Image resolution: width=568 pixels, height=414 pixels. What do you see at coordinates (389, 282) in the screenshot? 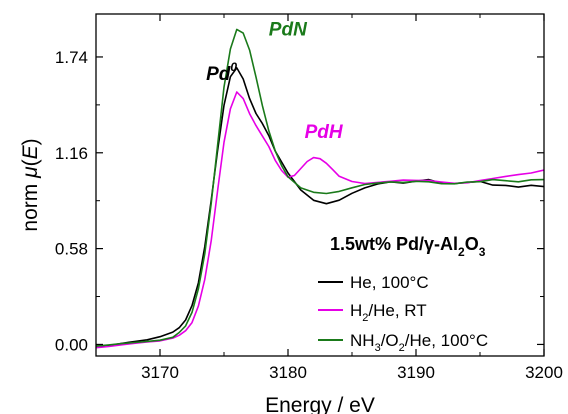
I see `legend-label-he: He, 100°C` at bounding box center [389, 282].